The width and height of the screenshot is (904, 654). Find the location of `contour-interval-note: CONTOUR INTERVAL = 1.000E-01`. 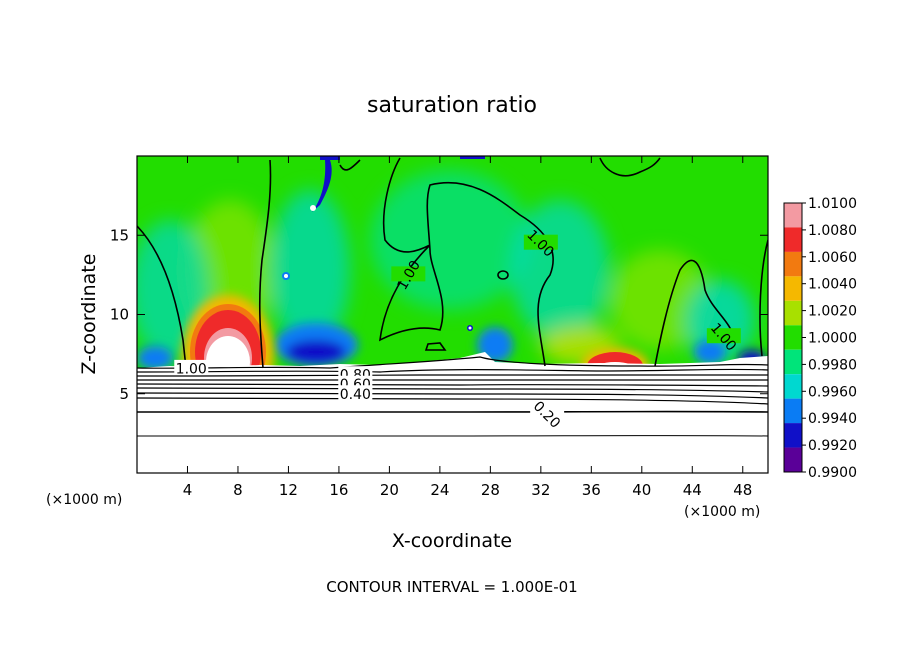

contour-interval-note: CONTOUR INTERVAL = 1.000E-01 is located at coordinates (451, 587).